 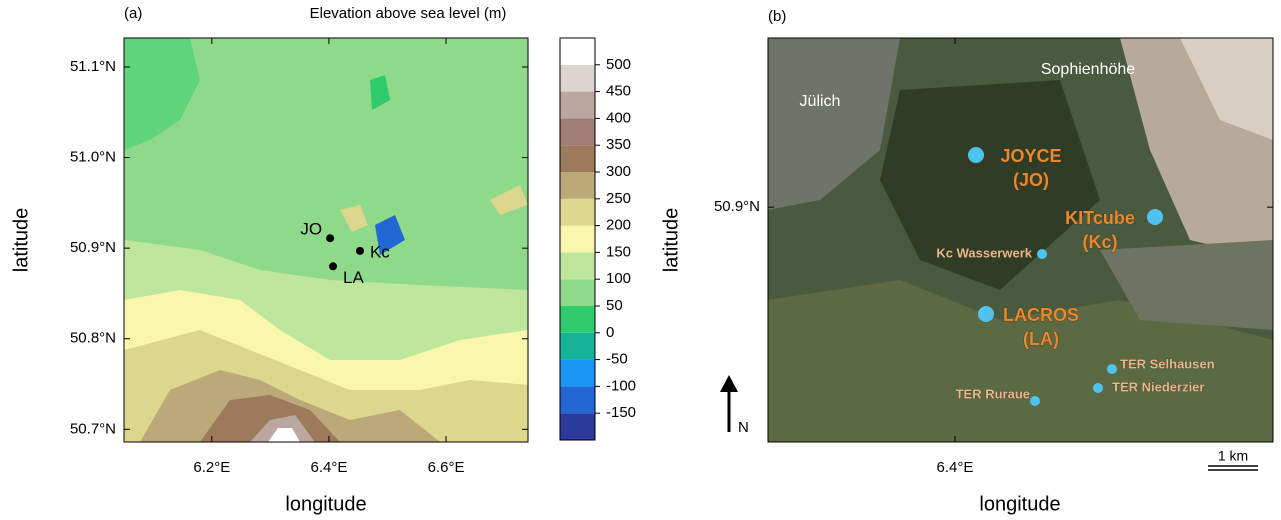 I want to click on colorbar-label: 0, so click(x=610, y=332).